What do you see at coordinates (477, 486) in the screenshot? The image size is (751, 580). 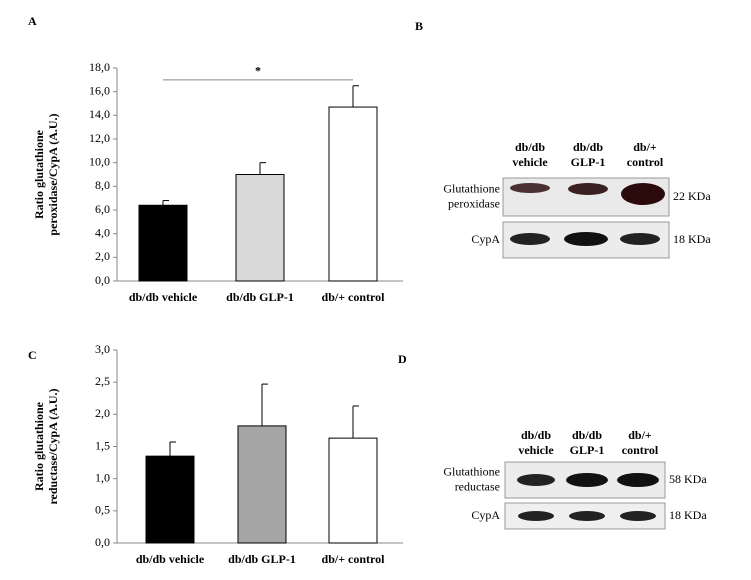 I see `row-label: reductase` at bounding box center [477, 486].